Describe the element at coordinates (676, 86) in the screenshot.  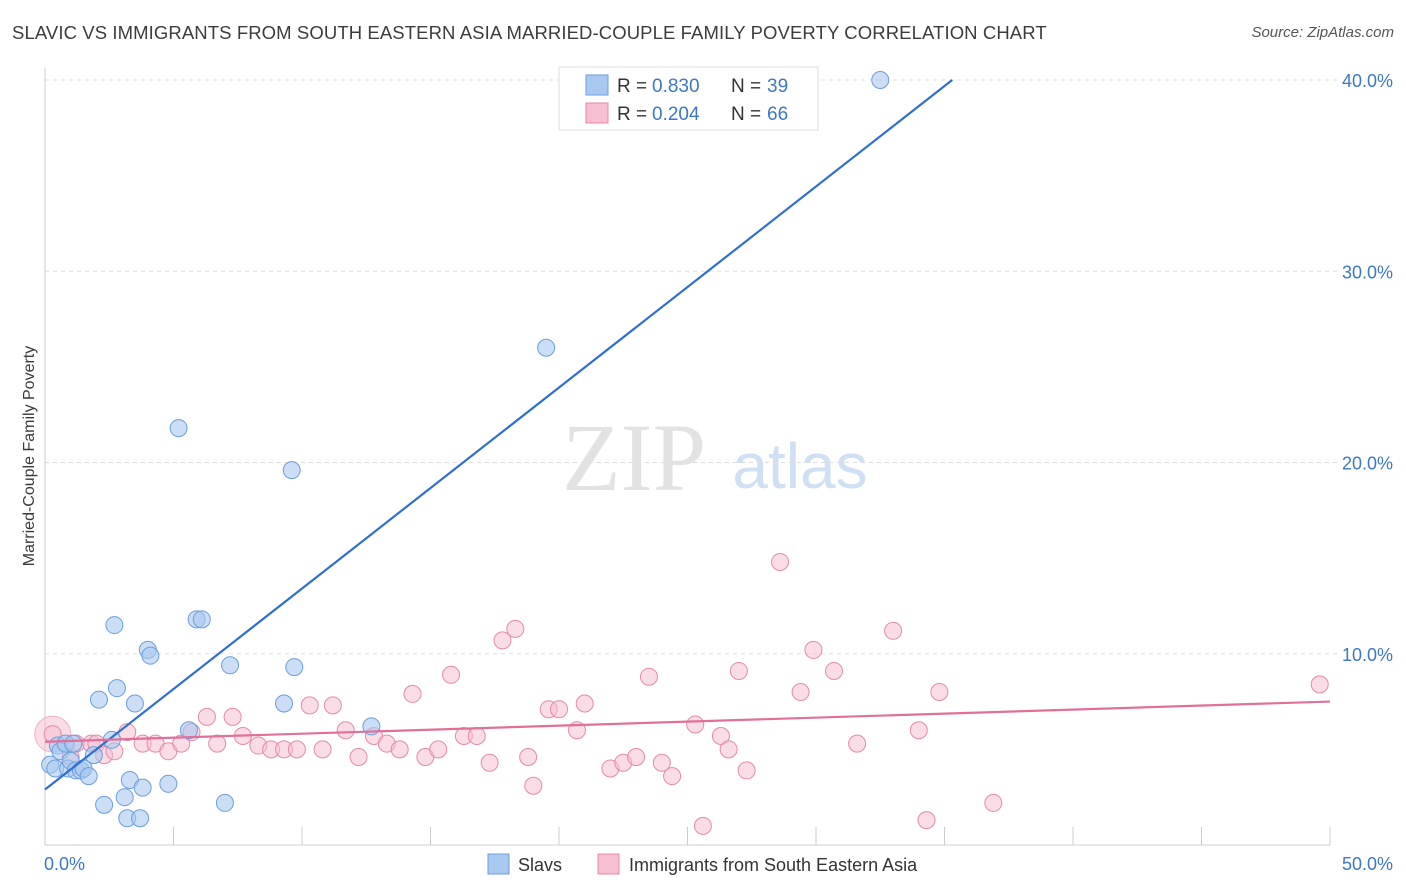
I see `legend-r-value-slavs: 0.830` at that location.